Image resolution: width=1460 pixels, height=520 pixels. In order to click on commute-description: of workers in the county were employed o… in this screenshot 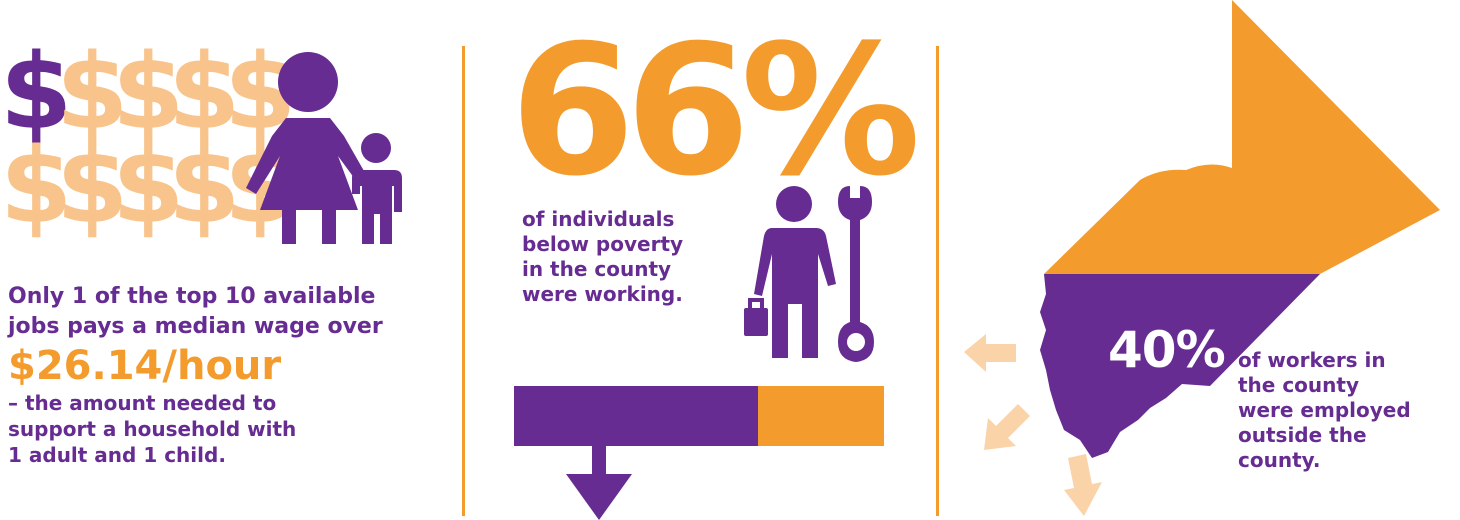, I will do `click(1348, 410)`.